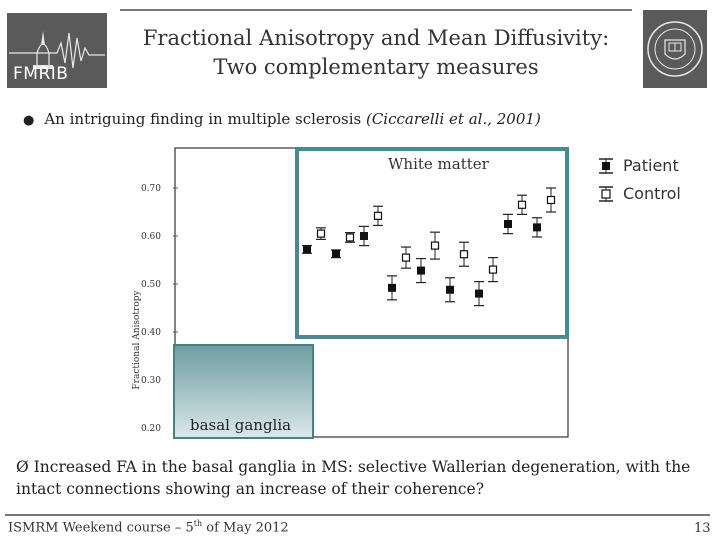  I want to click on white-matter-region, so click(432, 243).